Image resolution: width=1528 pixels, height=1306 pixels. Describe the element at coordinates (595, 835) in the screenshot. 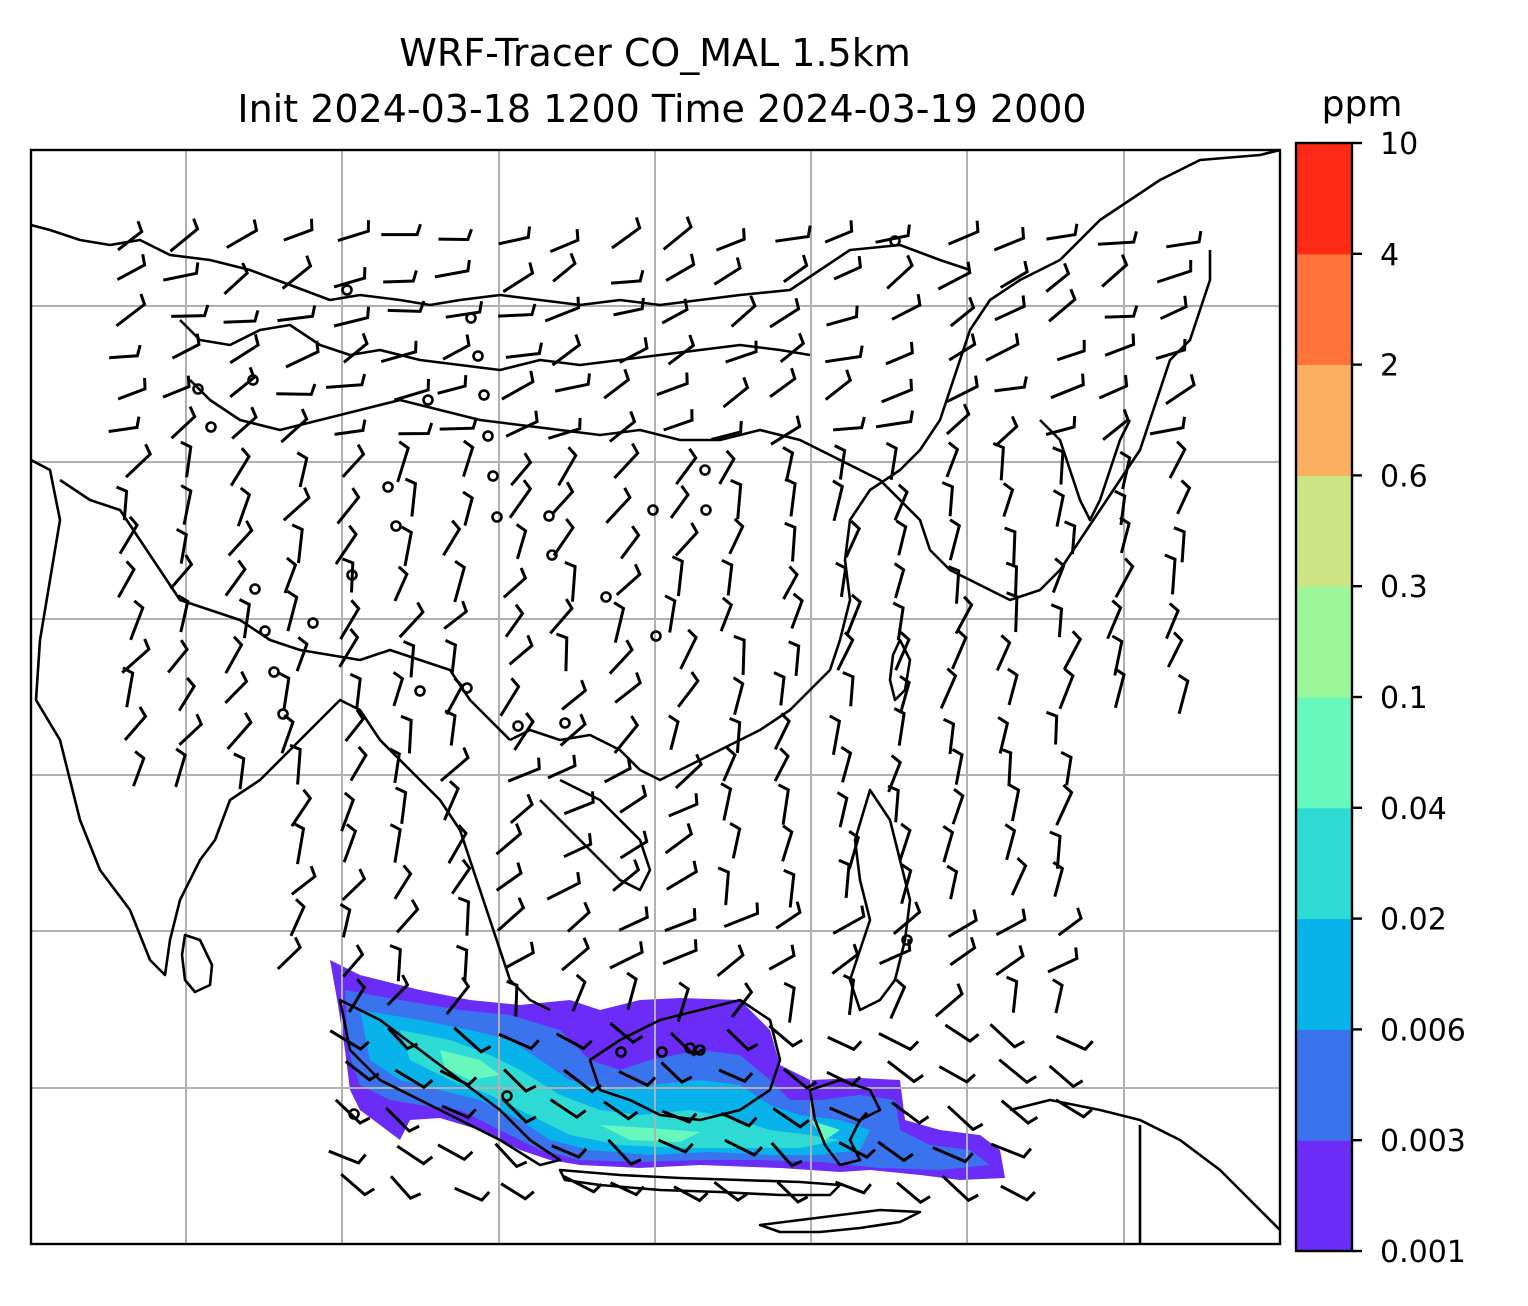

I see `coastline-gulf-of-thailand` at that location.